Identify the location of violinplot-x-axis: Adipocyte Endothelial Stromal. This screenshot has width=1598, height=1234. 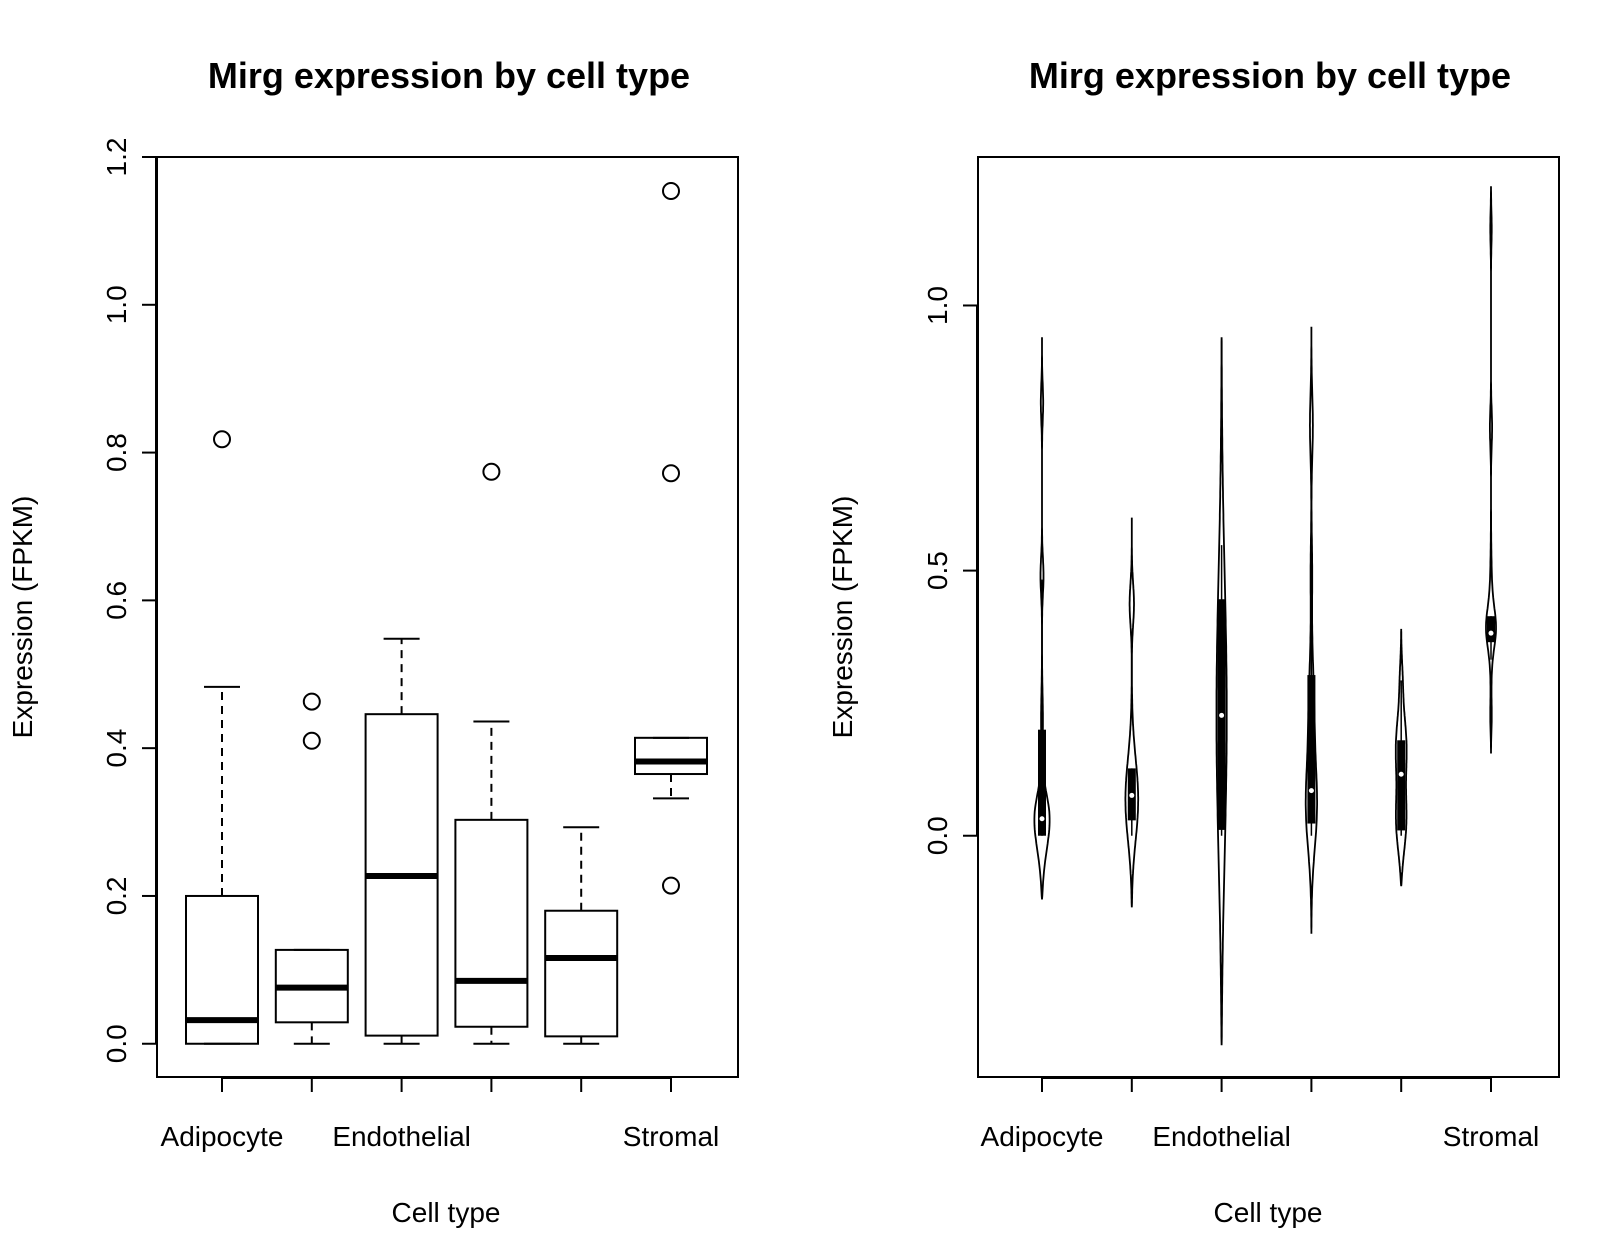
(1260, 1114).